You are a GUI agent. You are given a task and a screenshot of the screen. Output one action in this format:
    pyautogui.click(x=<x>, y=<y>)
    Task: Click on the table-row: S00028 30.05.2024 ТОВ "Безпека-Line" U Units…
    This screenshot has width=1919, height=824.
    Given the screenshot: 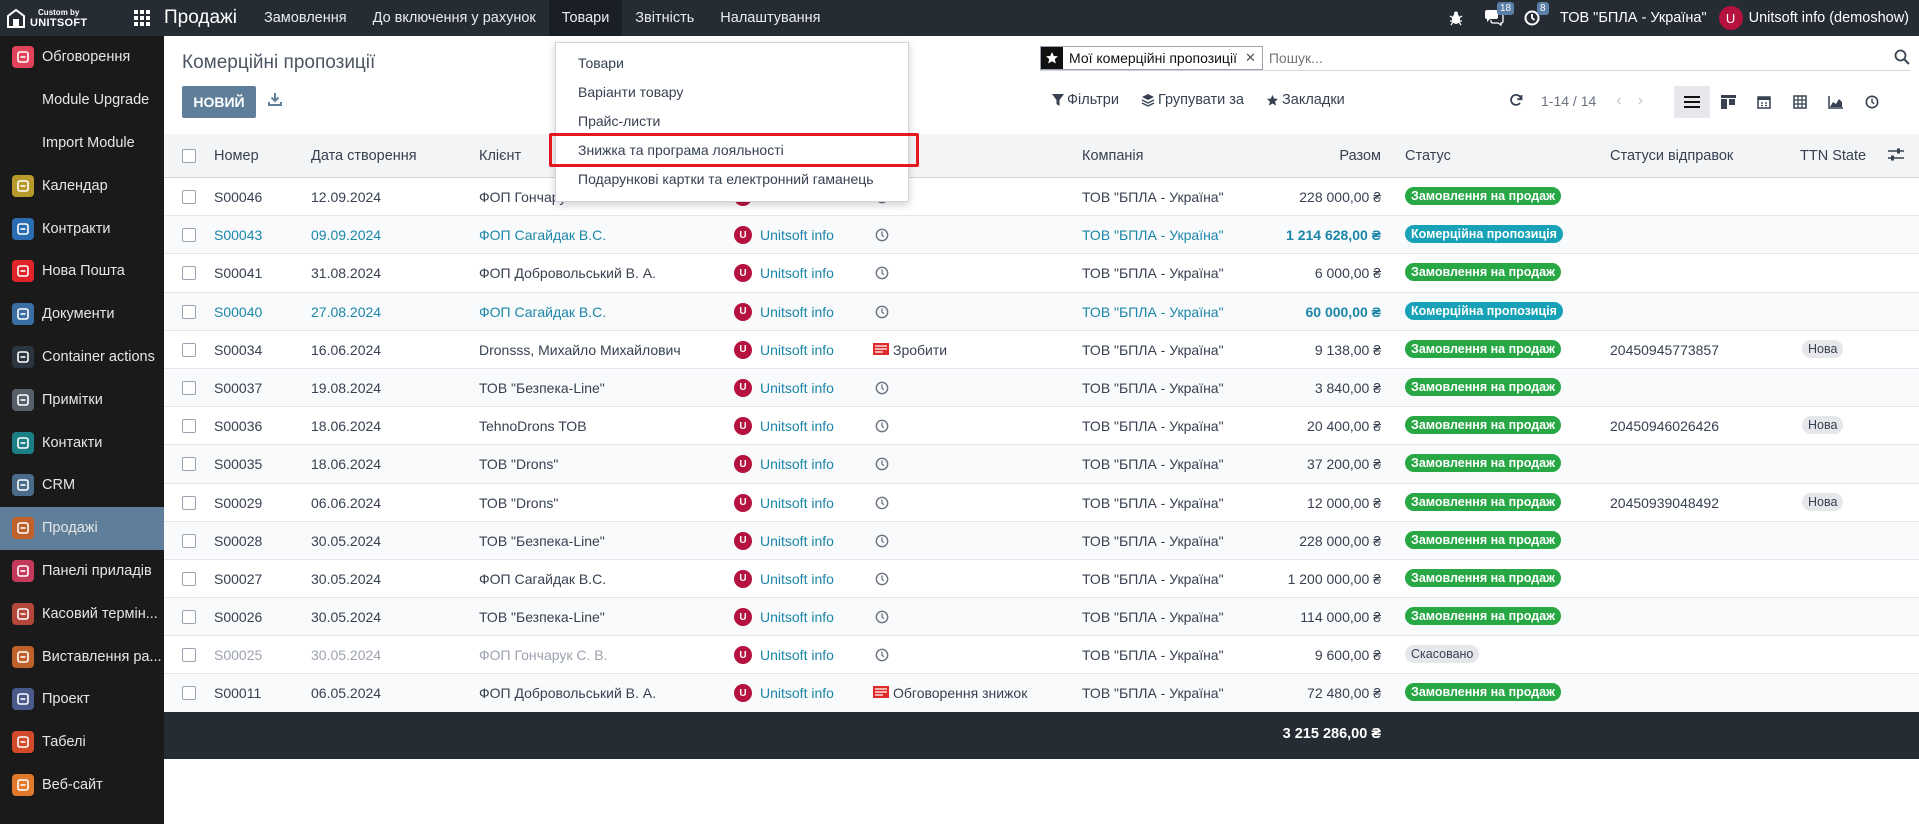 What is the action you would take?
    pyautogui.click(x=1041, y=540)
    